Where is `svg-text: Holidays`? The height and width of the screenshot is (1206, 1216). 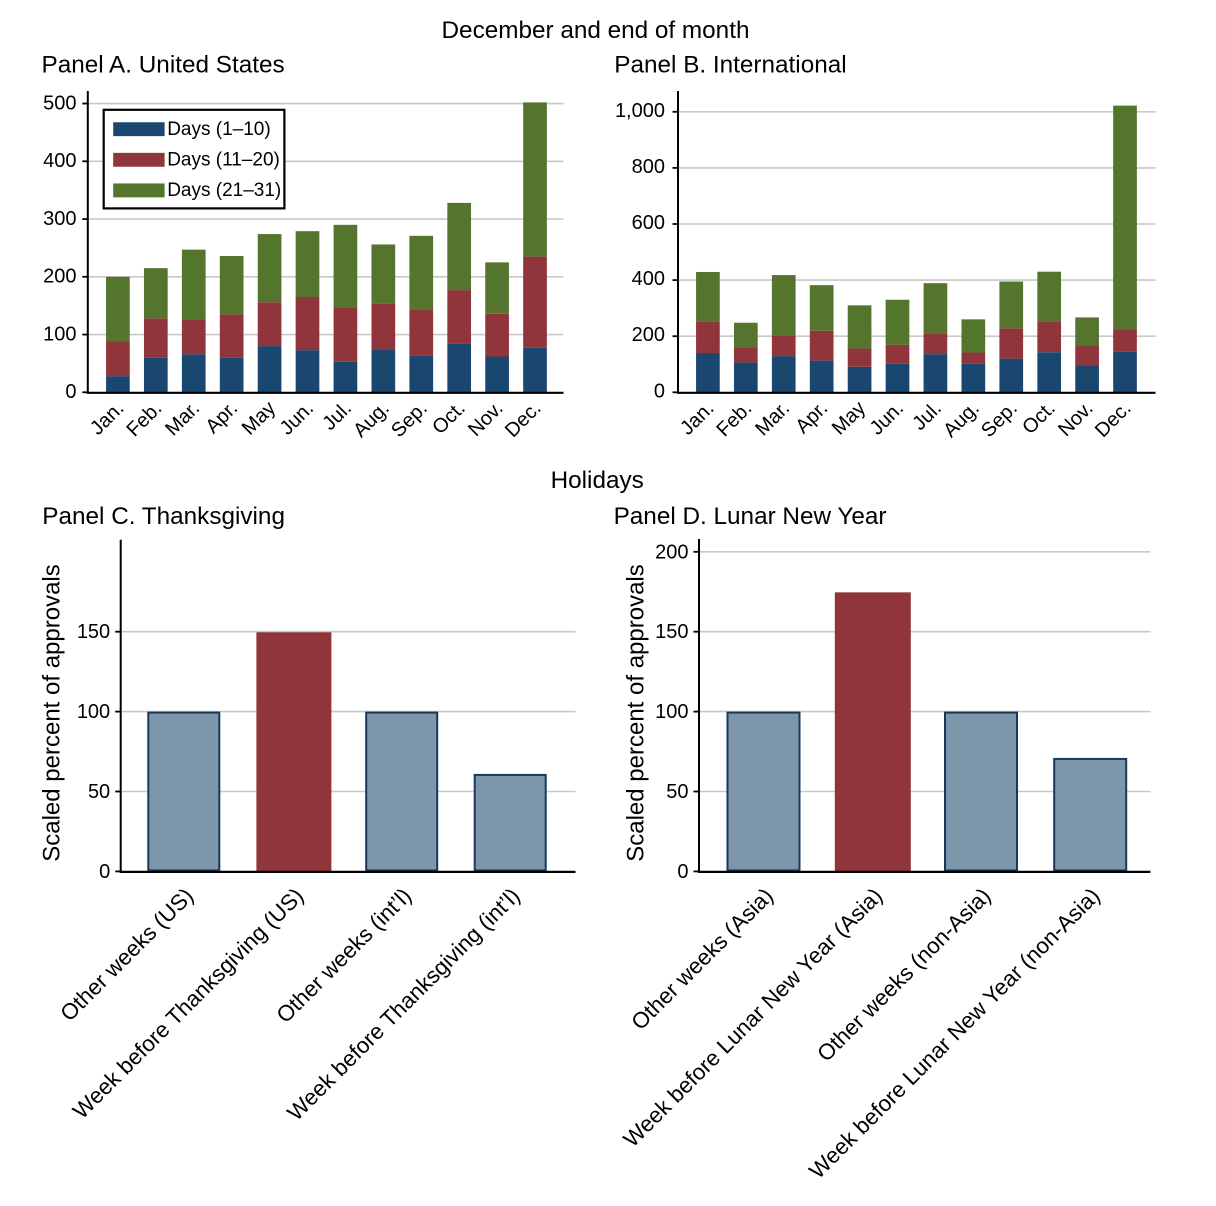
svg-text: Holidays is located at coordinates (597, 480).